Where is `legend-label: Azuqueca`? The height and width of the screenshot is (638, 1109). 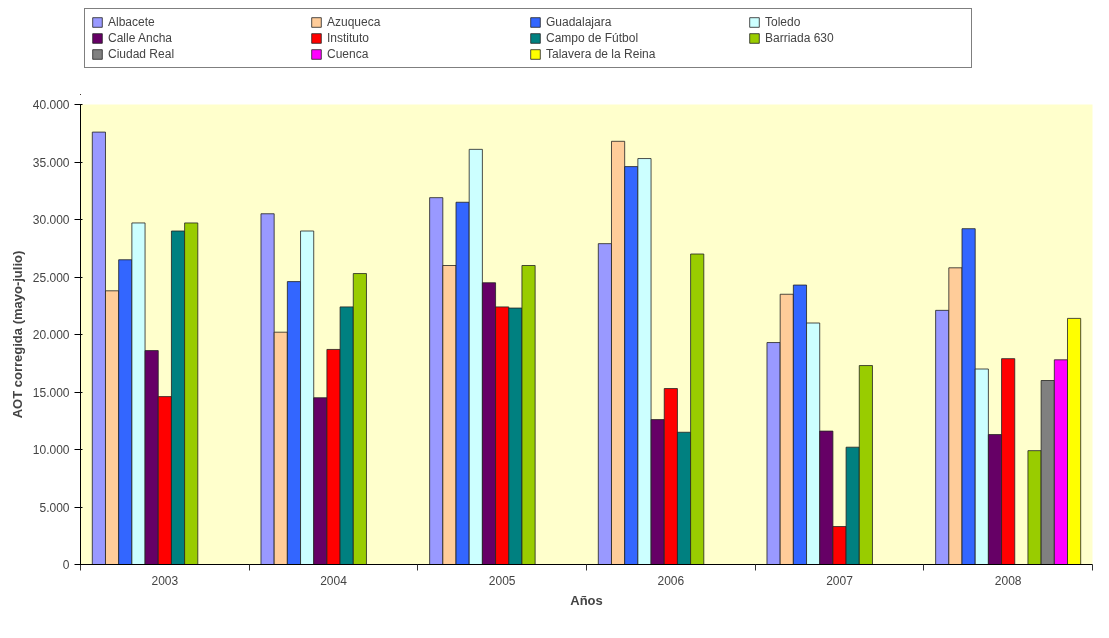
legend-label: Azuqueca is located at coordinates (354, 22).